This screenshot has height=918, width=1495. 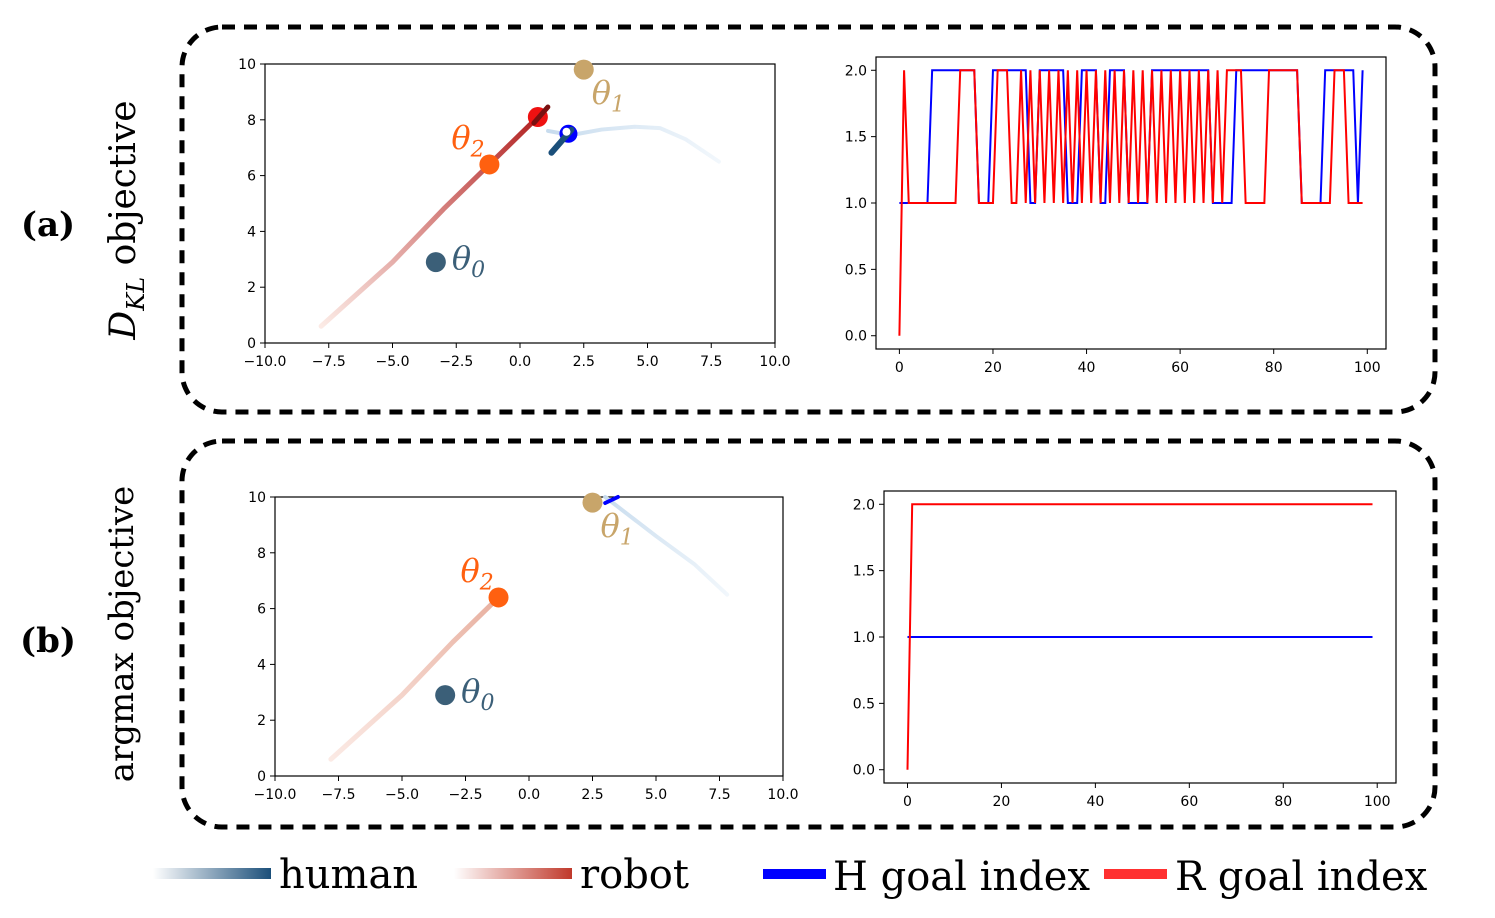 I want to click on b-goal-xtick-label: 60, so click(x=1189, y=802).